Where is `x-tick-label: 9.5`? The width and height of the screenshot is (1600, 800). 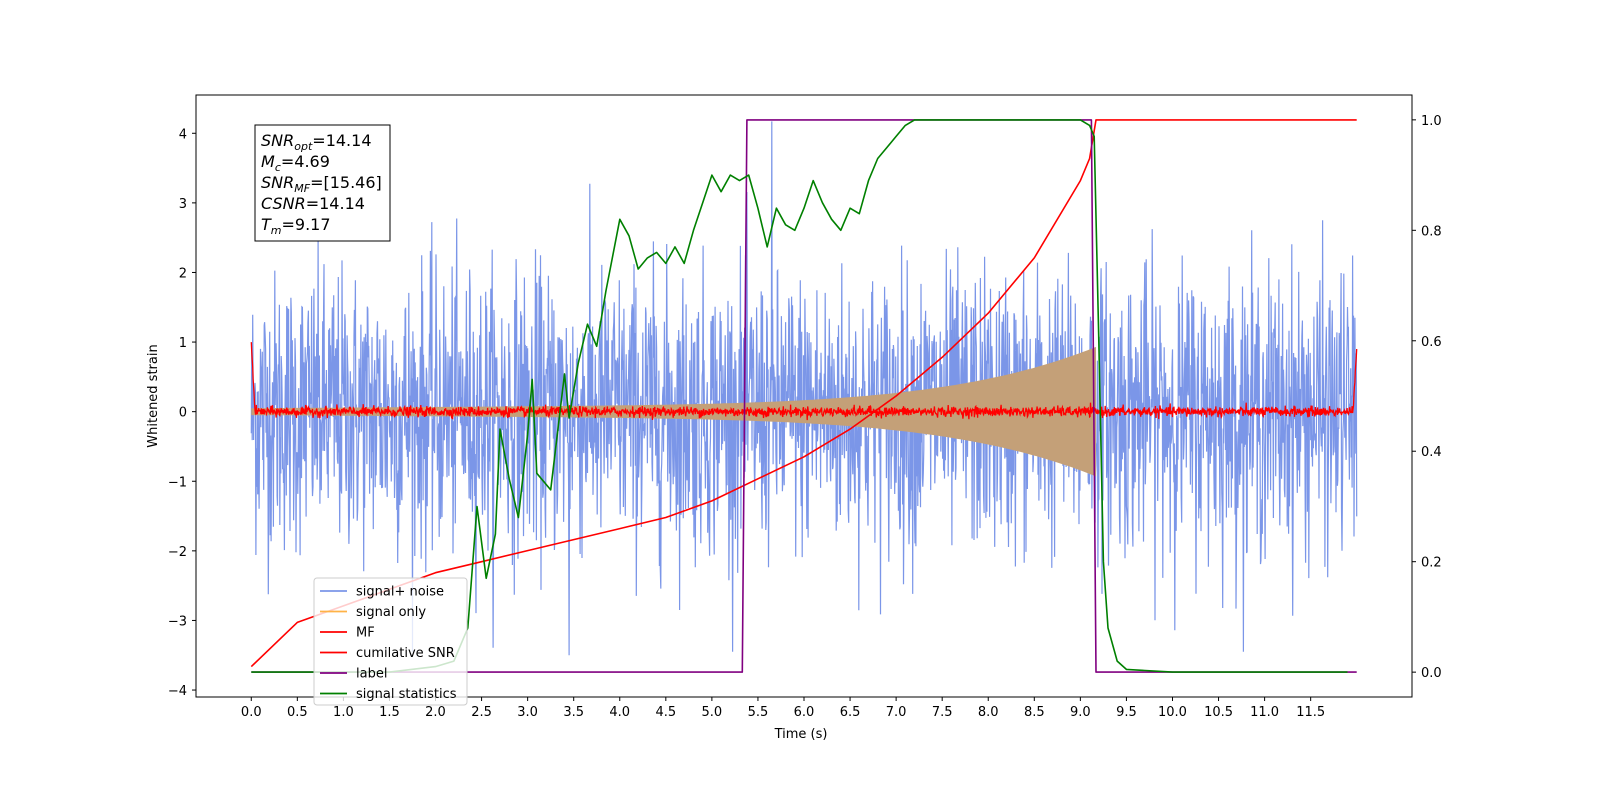
x-tick-label: 9.5 is located at coordinates (1126, 712).